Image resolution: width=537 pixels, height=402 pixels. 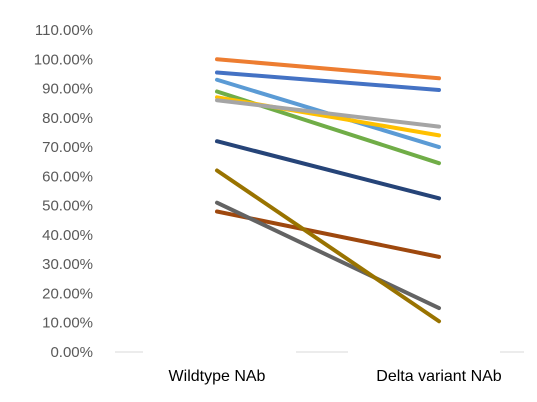 What do you see at coordinates (67, 176) in the screenshot?
I see `y-tick-label: 60.00%` at bounding box center [67, 176].